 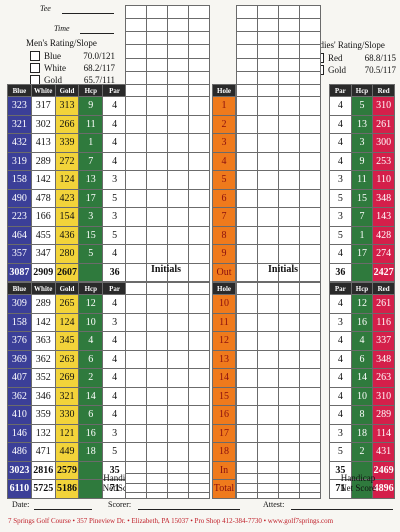 What do you see at coordinates (35, 56) in the screenshot?
I see `checkbox-blue` at bounding box center [35, 56].